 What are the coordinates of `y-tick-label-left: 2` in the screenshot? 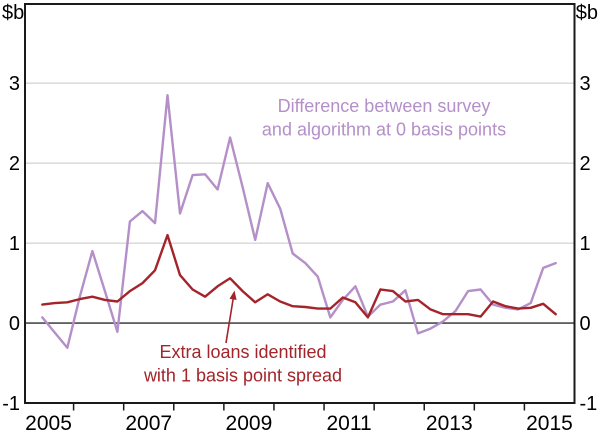 It's located at (14, 164).